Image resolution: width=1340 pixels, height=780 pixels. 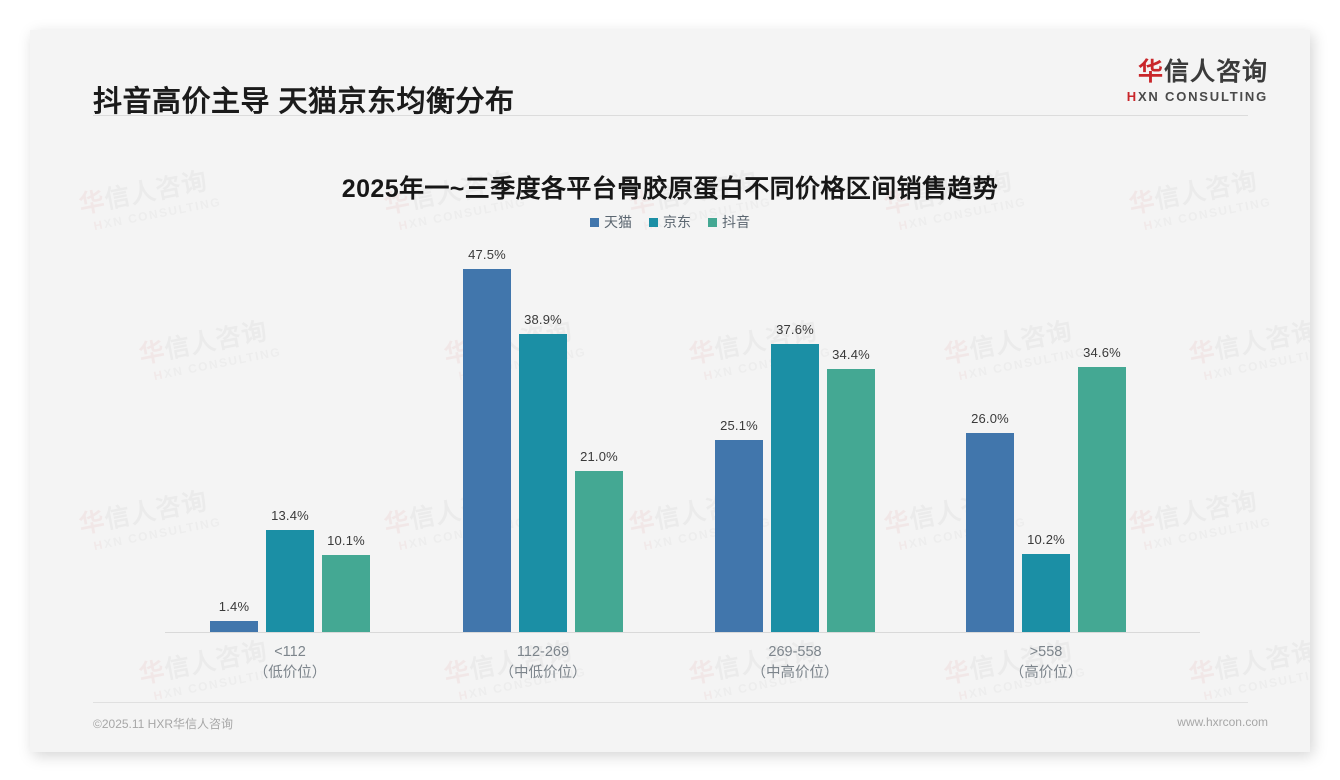 I want to click on bar-京东-112-269: 38.9%, so click(x=543, y=417).